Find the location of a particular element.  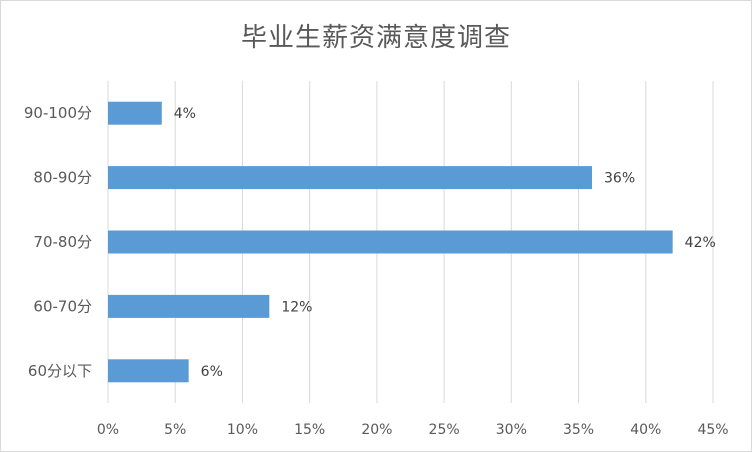

category-label: 60分以下 is located at coordinates (60, 371).